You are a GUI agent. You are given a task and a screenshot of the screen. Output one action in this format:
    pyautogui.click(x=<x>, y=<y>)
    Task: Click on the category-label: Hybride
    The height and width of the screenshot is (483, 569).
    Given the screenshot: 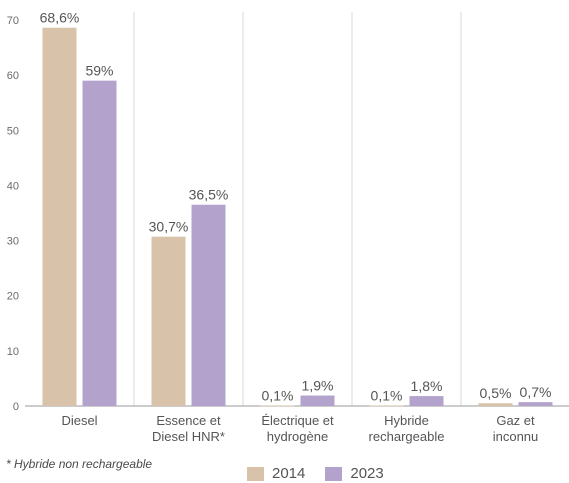 What is the action you would take?
    pyautogui.click(x=406, y=420)
    